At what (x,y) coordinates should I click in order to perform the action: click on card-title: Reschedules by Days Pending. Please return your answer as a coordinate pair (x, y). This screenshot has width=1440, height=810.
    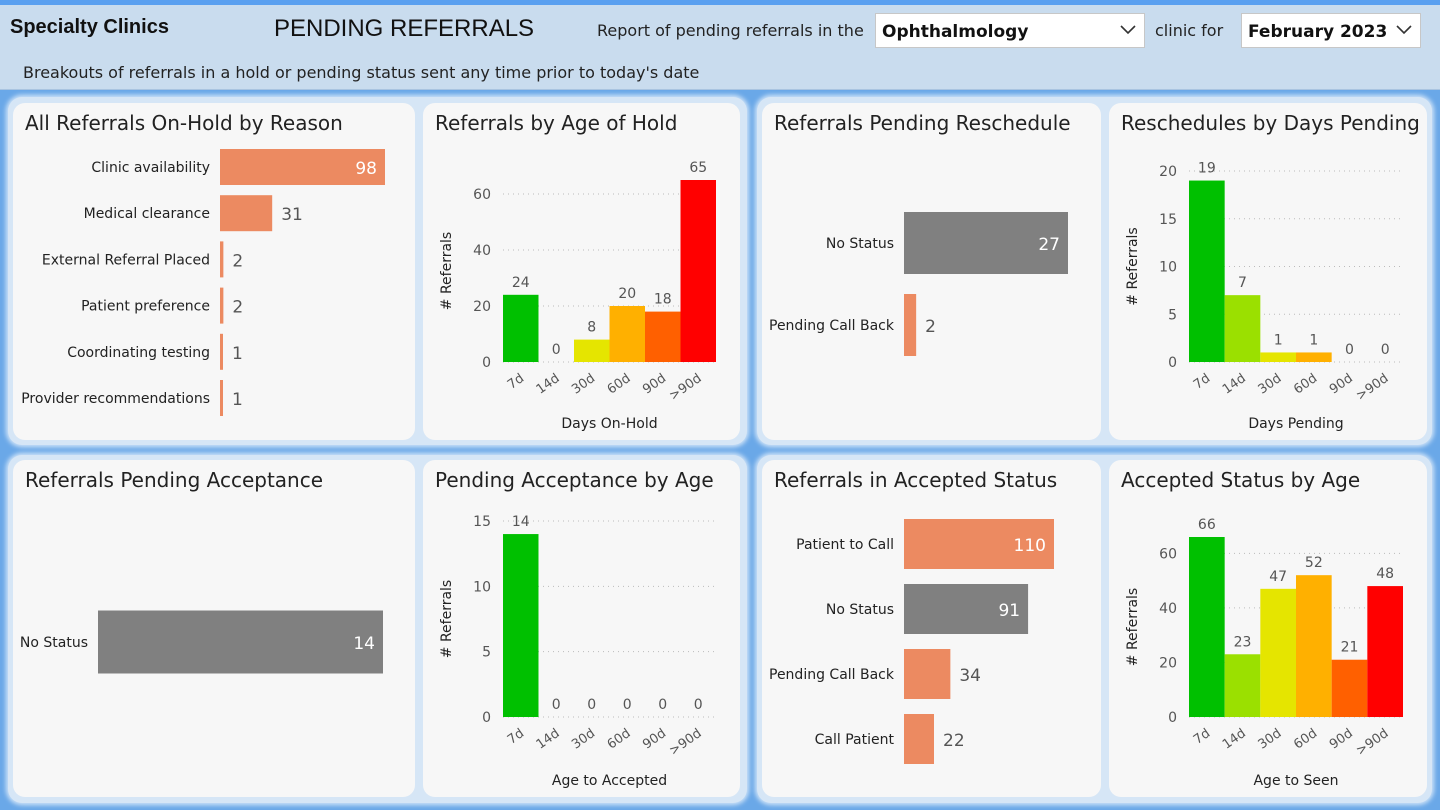
    Looking at the image, I should click on (1270, 123).